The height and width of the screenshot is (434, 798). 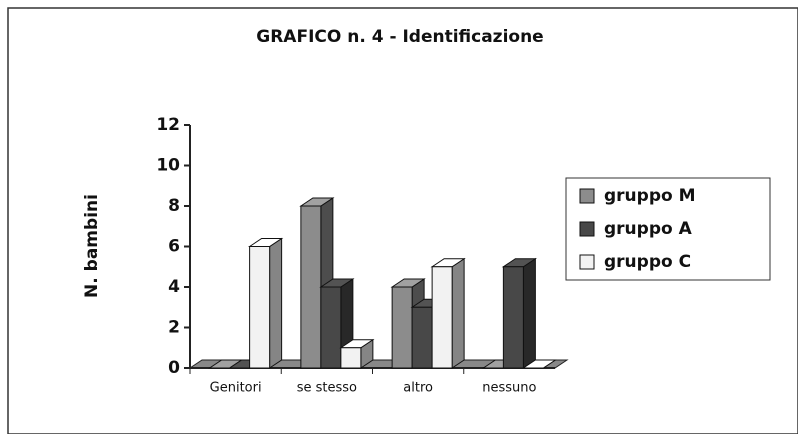 I want to click on bar-top, so click(x=539, y=364).